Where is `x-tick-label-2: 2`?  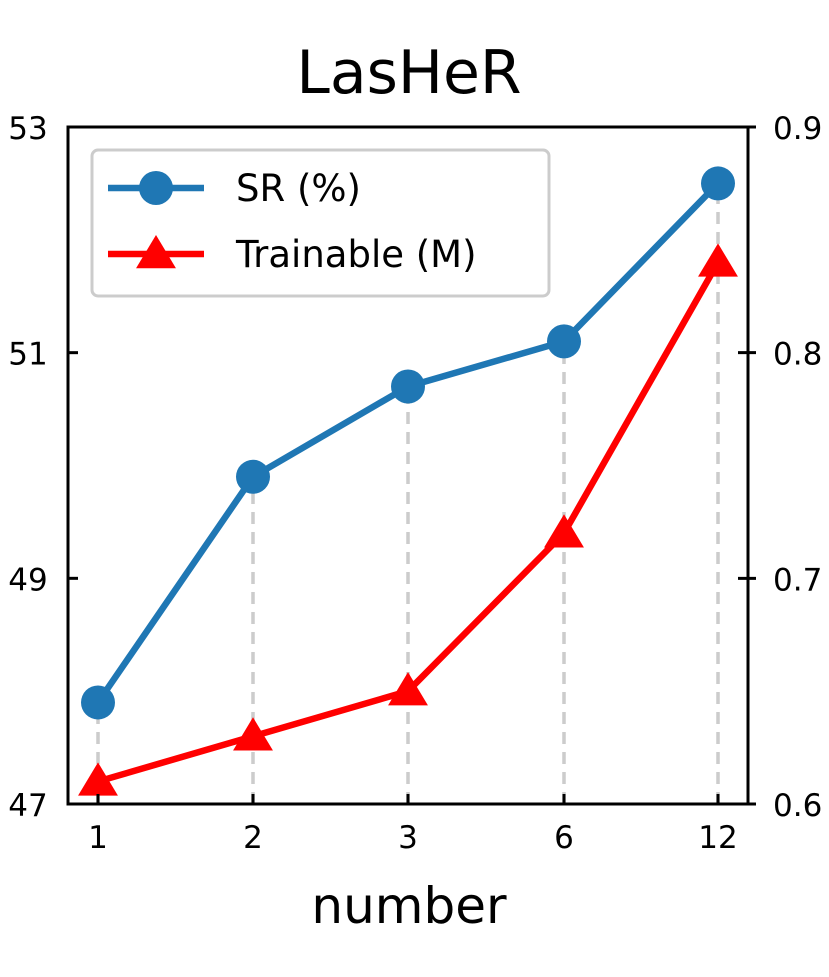
x-tick-label-2: 2 is located at coordinates (253, 838).